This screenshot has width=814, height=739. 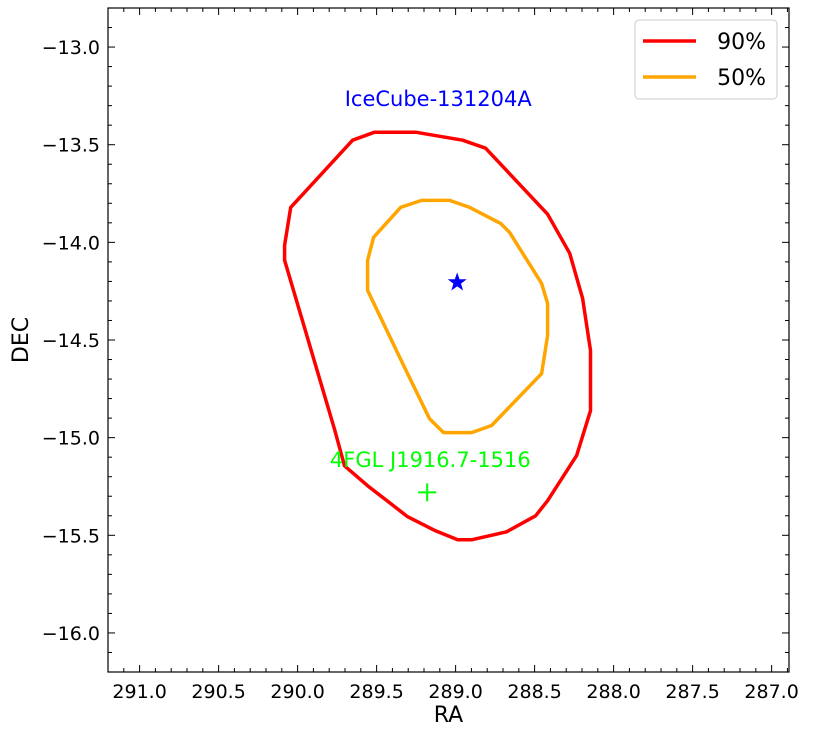 I want to click on y-tick-label: −15.5, so click(x=71, y=536).